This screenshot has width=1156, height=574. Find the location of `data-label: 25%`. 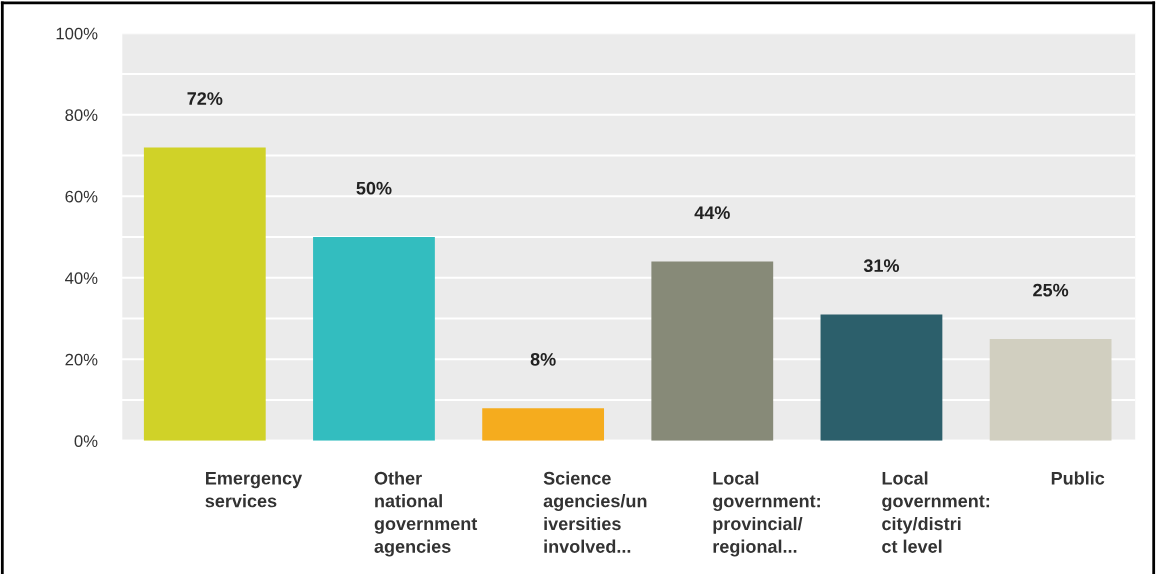

data-label: 25% is located at coordinates (1051, 290).